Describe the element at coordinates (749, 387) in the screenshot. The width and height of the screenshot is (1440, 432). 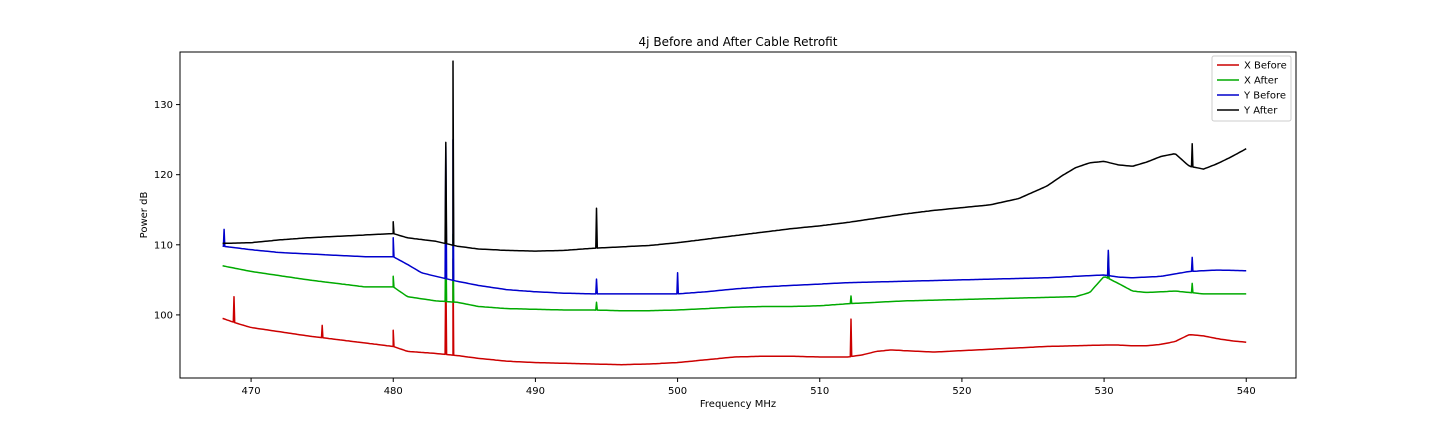
I see `x-axis: 470 480 490 500 510 520 530 540` at that location.